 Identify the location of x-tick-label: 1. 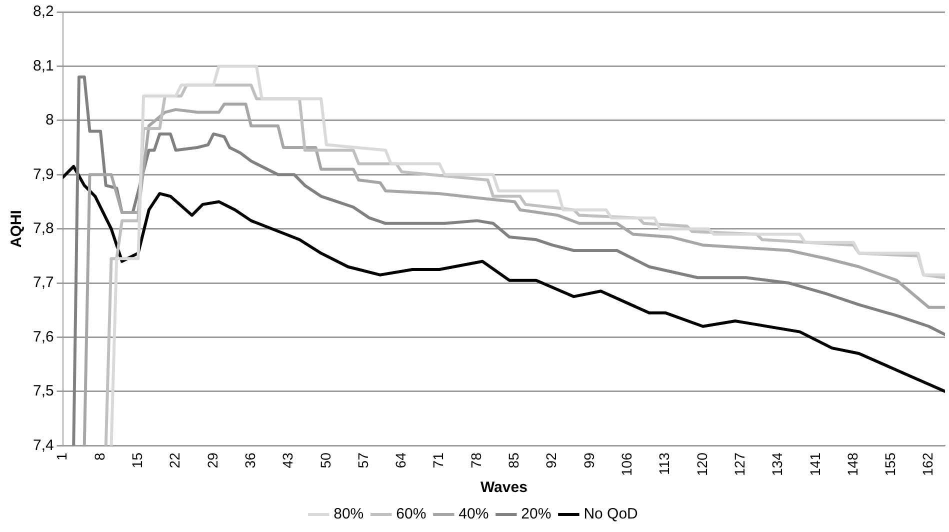
(62, 456).